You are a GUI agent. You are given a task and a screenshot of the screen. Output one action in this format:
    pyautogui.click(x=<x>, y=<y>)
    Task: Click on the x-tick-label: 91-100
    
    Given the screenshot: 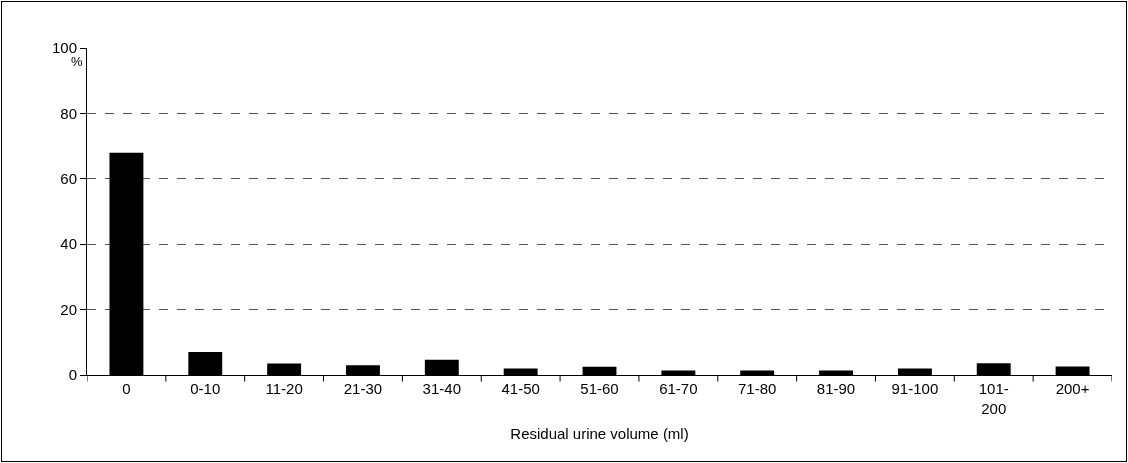 What is the action you would take?
    pyautogui.click(x=915, y=388)
    